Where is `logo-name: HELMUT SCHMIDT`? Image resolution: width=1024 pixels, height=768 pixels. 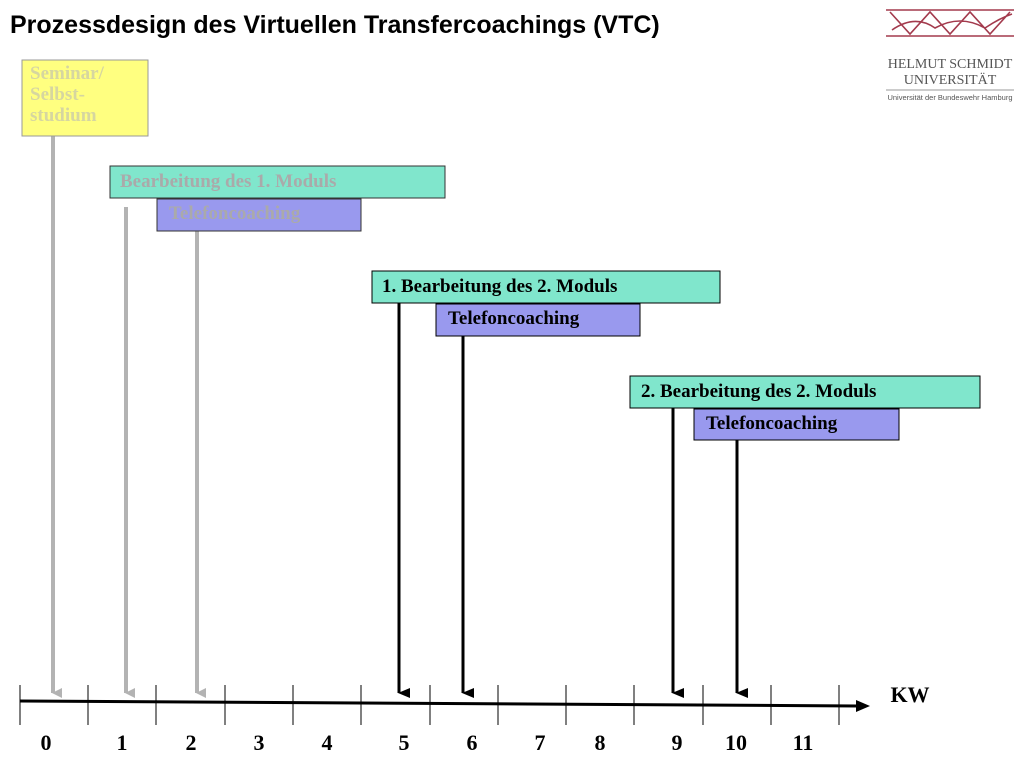 logo-name: HELMUT SCHMIDT is located at coordinates (950, 64).